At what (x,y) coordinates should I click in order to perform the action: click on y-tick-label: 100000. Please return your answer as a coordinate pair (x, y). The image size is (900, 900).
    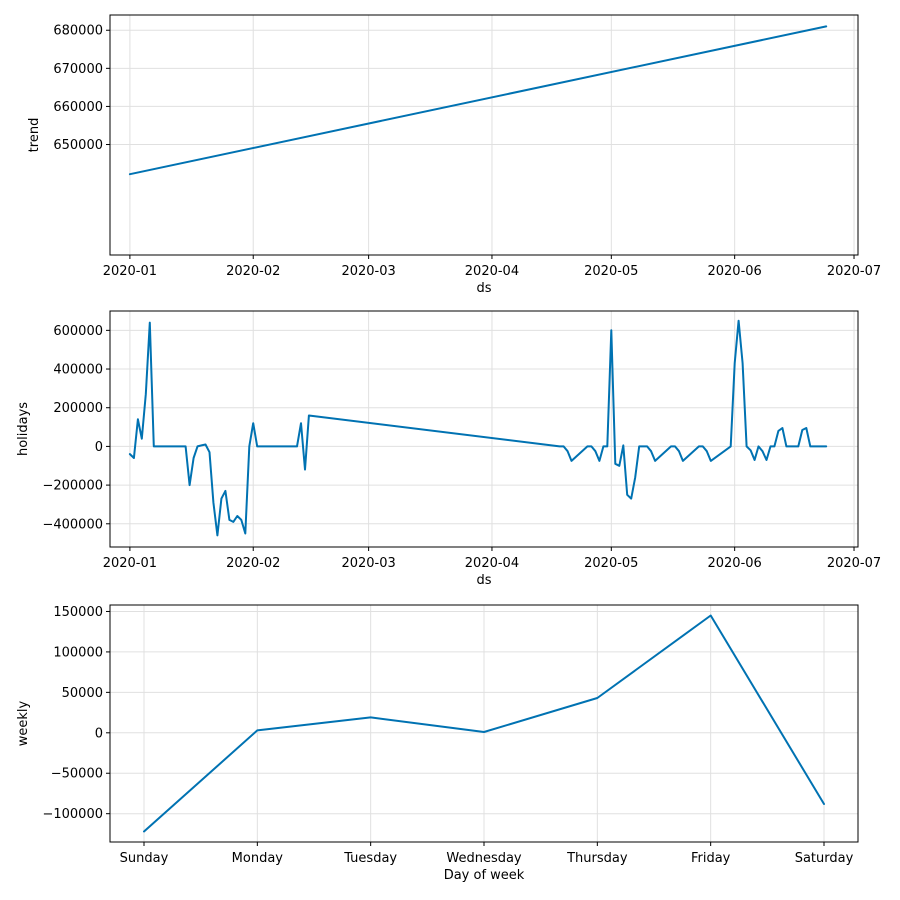
    Looking at the image, I should click on (78, 652).